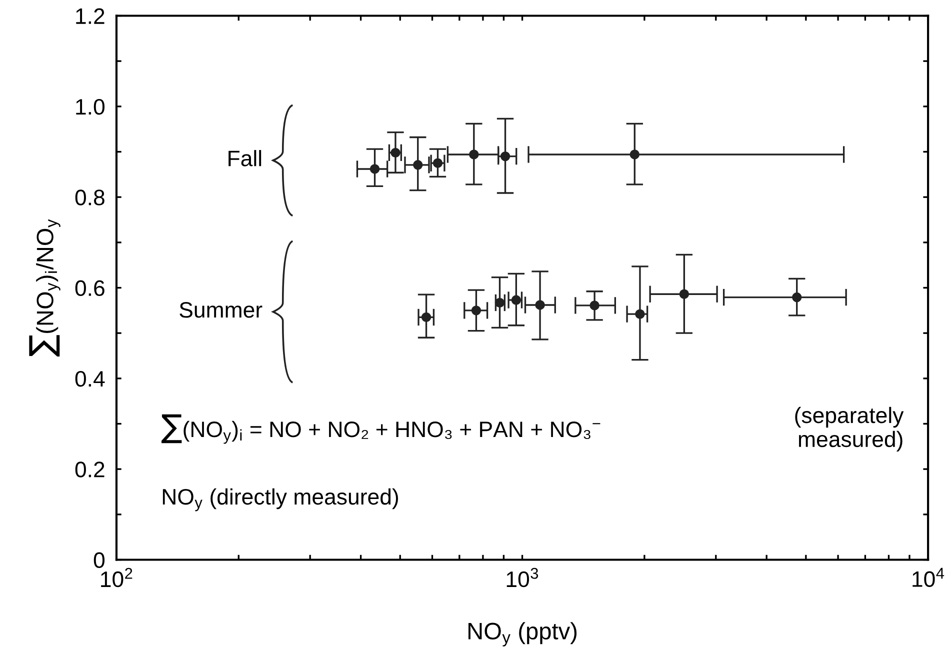  What do you see at coordinates (90, 16) in the screenshot?
I see `y-tick-label: 1.2` at bounding box center [90, 16].